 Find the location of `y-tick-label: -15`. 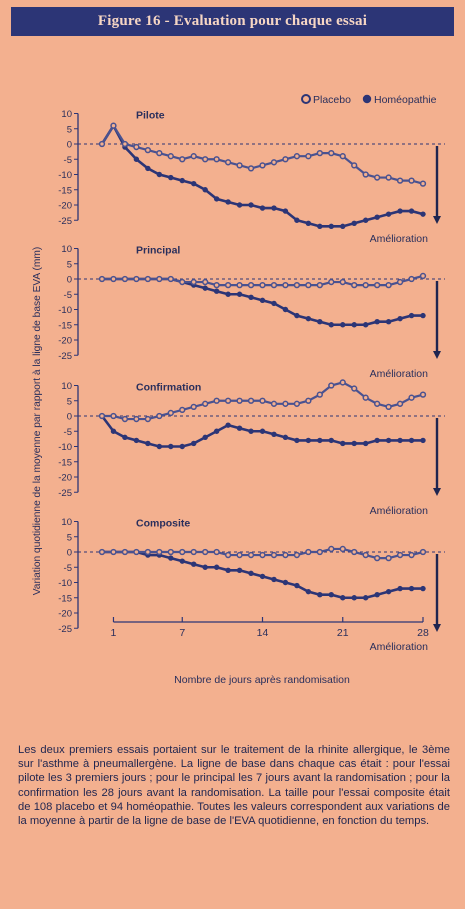

y-tick-label: -15 is located at coordinates (65, 325).